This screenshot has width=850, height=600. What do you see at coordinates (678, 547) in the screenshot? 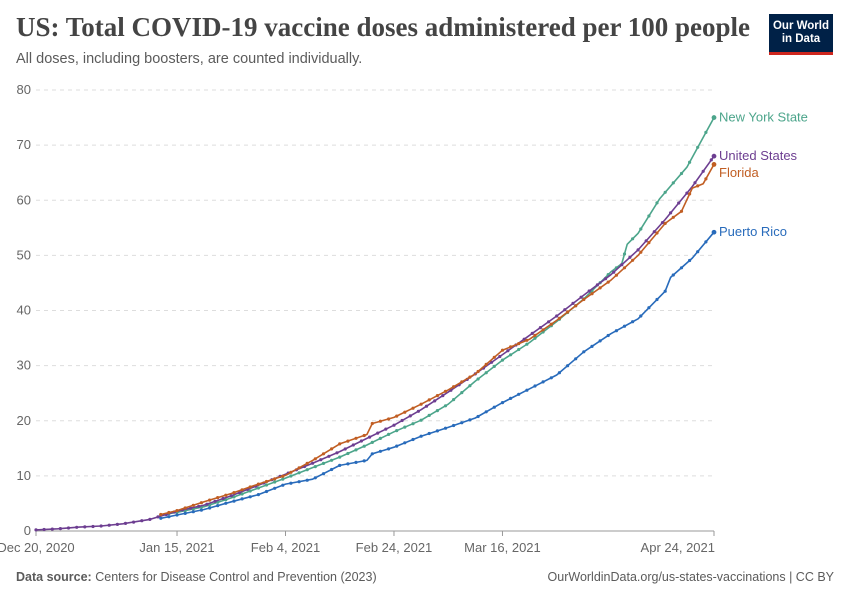
I see `x-tick-label: Apr 24, 2021` at bounding box center [678, 547].